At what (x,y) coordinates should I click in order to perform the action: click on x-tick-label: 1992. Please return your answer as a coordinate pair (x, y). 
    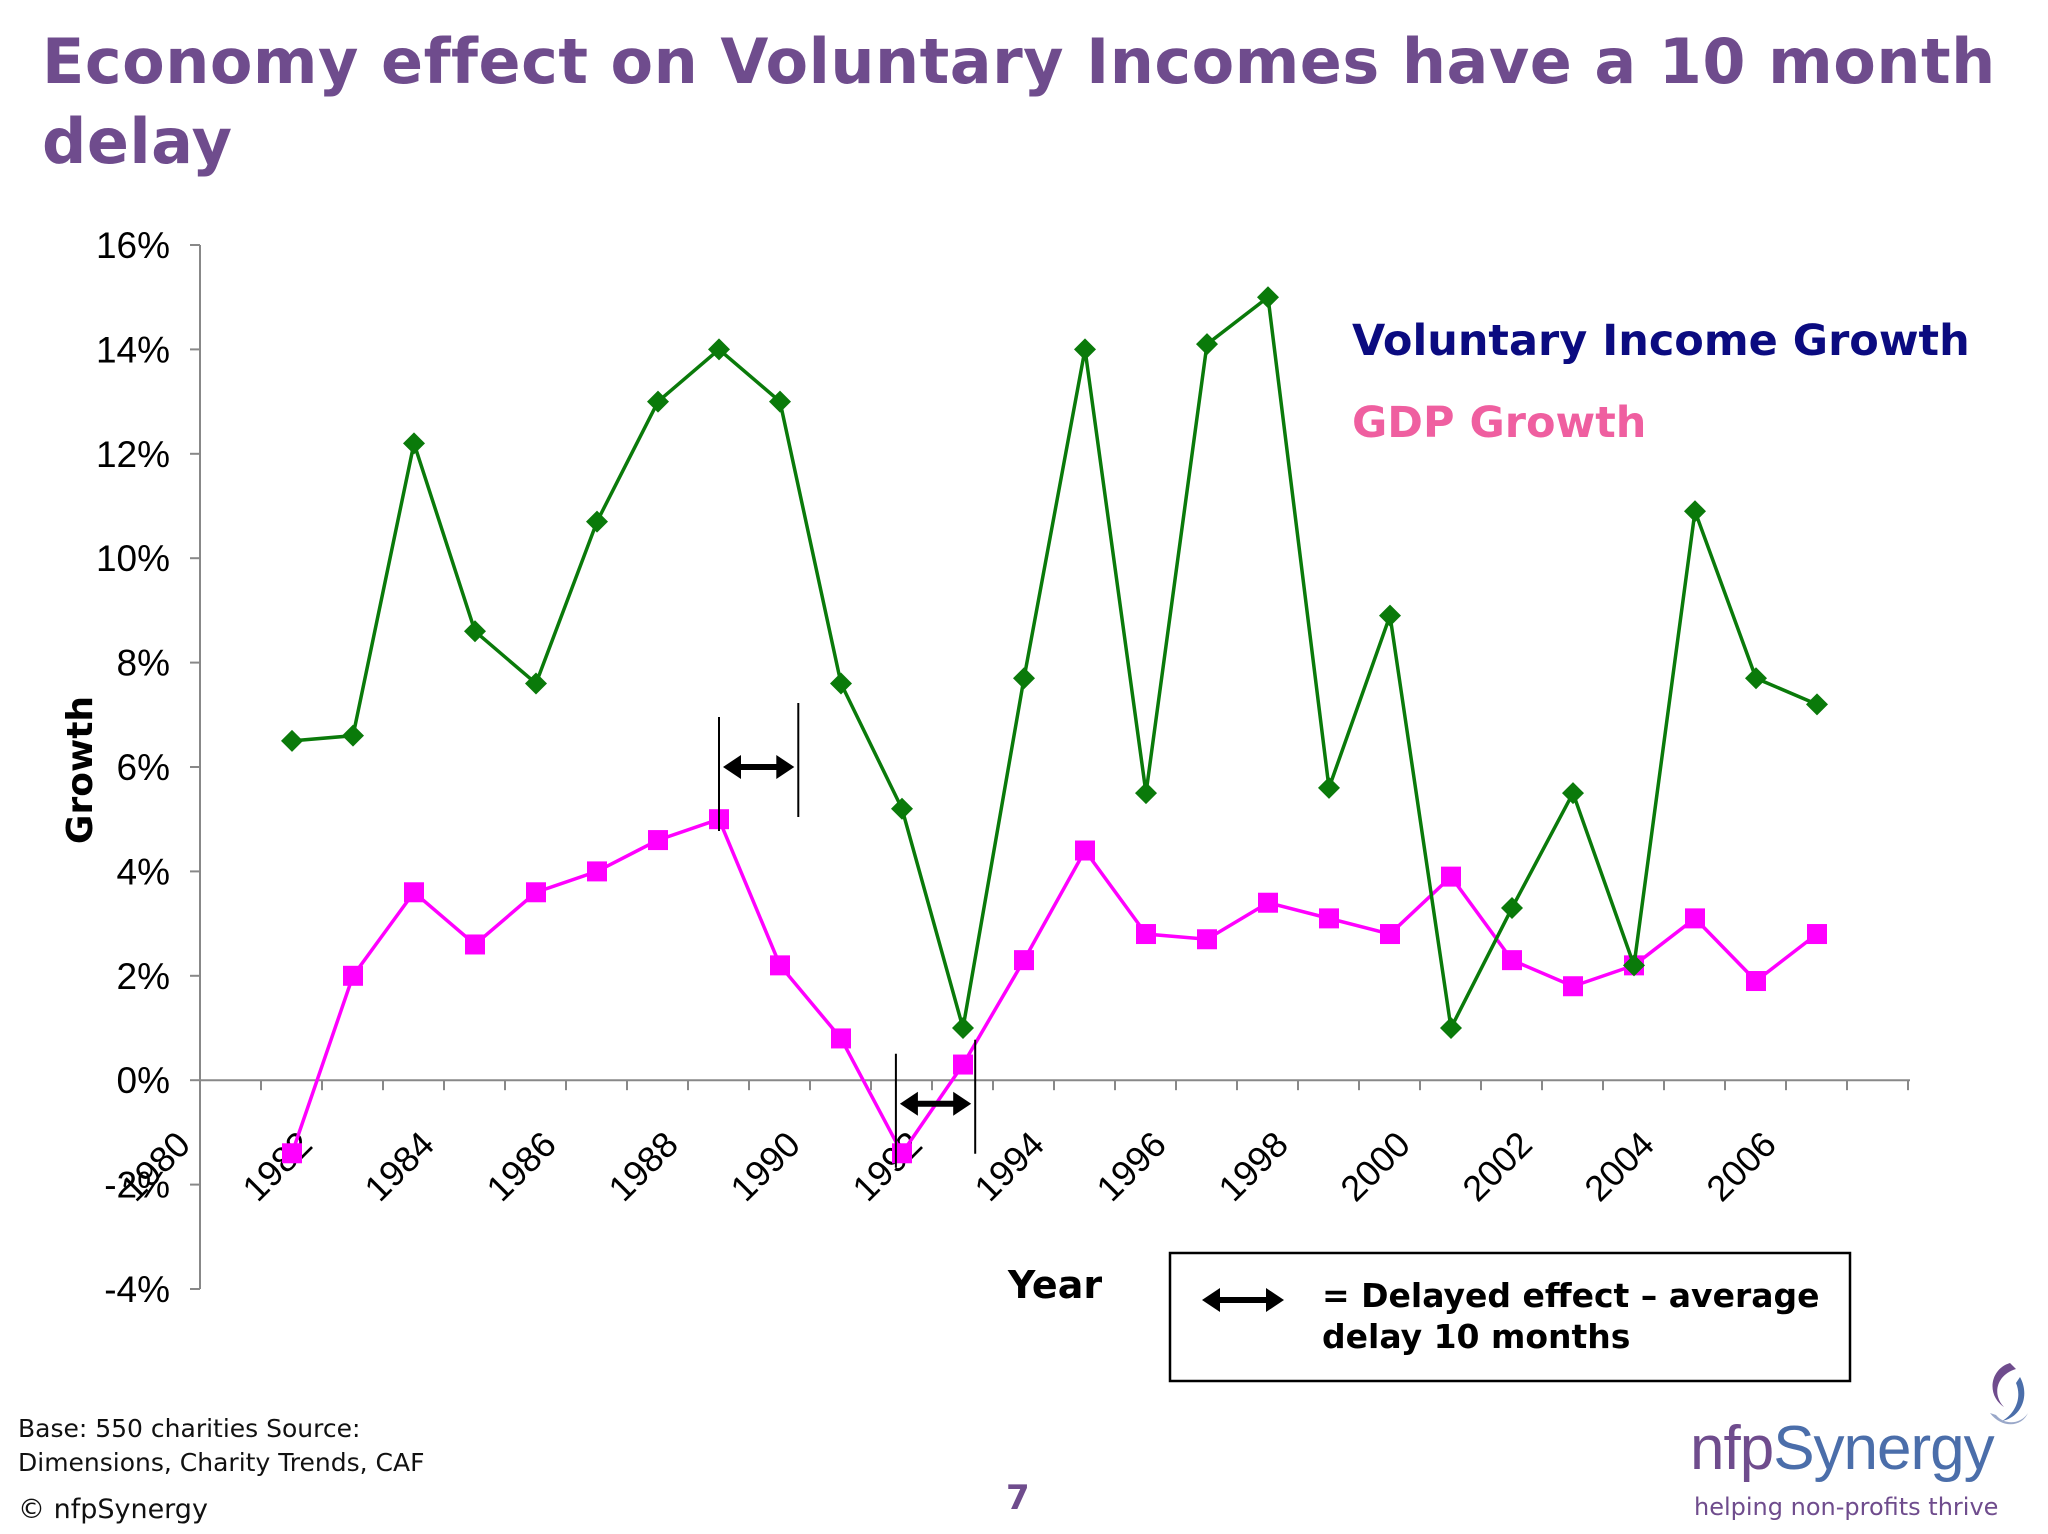
    Looking at the image, I should click on (887, 1166).